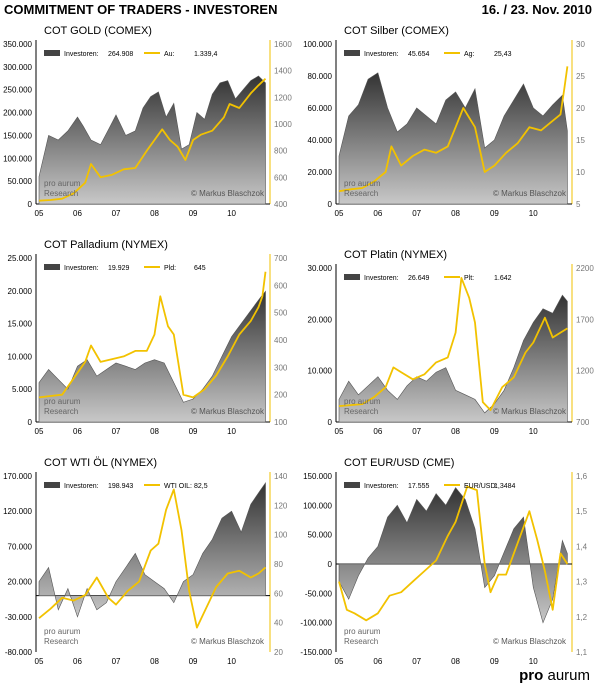 Image resolution: width=600 pixels, height=688 pixels. Describe the element at coordinates (81, 486) in the screenshot. I see `legend-label-net-4: Investoren:` at that location.